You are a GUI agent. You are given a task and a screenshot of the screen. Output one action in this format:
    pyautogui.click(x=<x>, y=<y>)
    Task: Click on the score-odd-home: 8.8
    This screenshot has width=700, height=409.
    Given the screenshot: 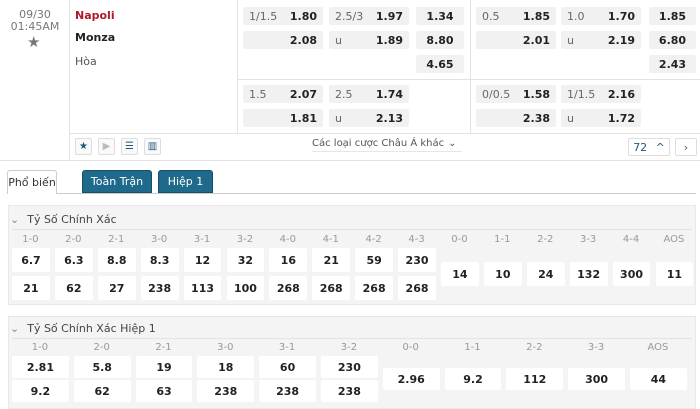 What is the action you would take?
    pyautogui.click(x=116, y=260)
    